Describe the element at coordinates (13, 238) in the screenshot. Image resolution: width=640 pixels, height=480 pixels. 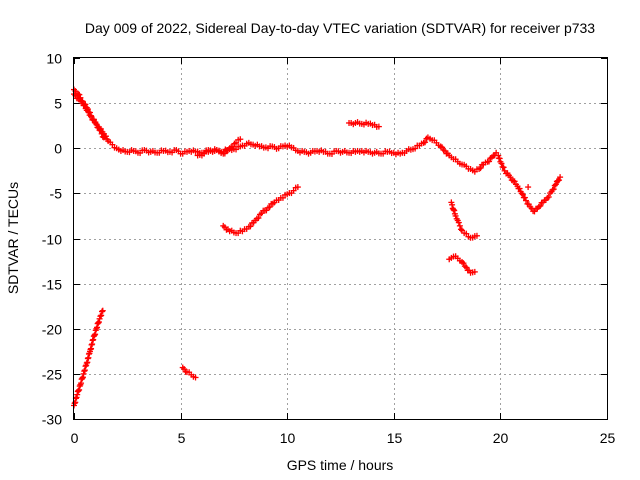
I see `y-axis-title: SDTVAR / TECUs` at that location.